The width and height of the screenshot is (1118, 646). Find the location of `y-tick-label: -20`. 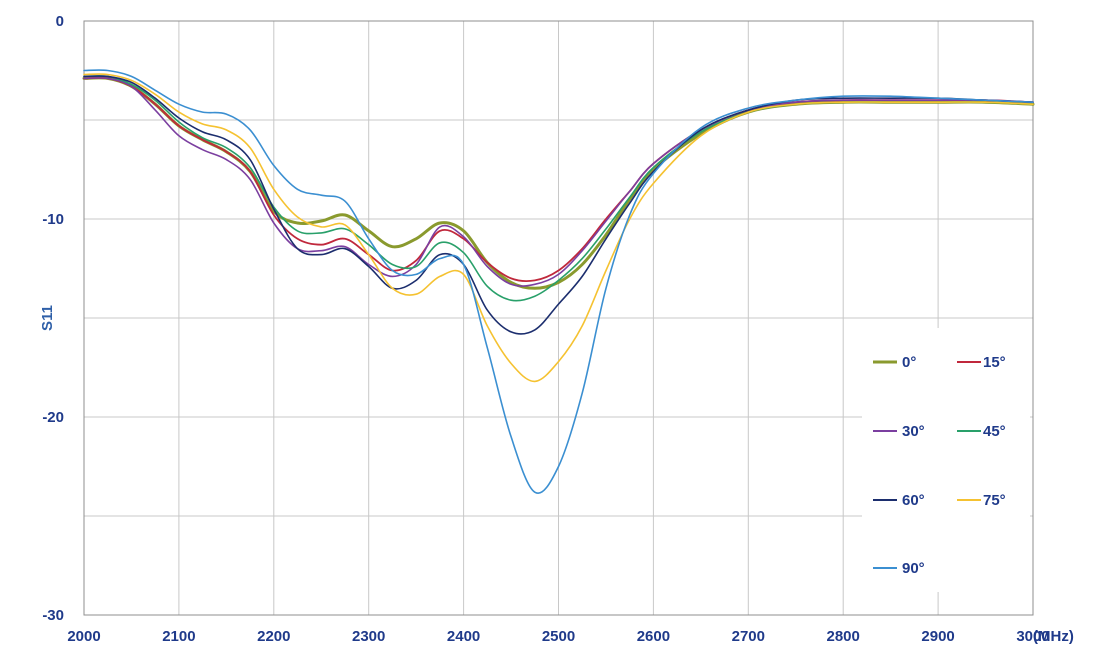

y-tick-label: -20 is located at coordinates (53, 417).